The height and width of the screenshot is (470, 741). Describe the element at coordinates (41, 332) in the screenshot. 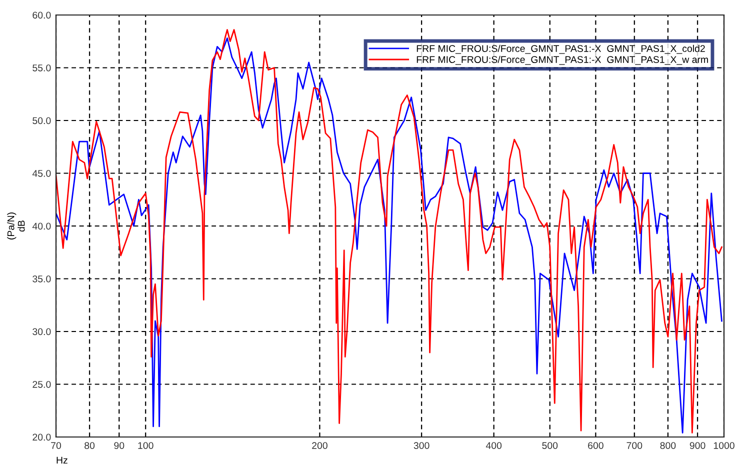

I see `y-tick-label: 30.0` at that location.